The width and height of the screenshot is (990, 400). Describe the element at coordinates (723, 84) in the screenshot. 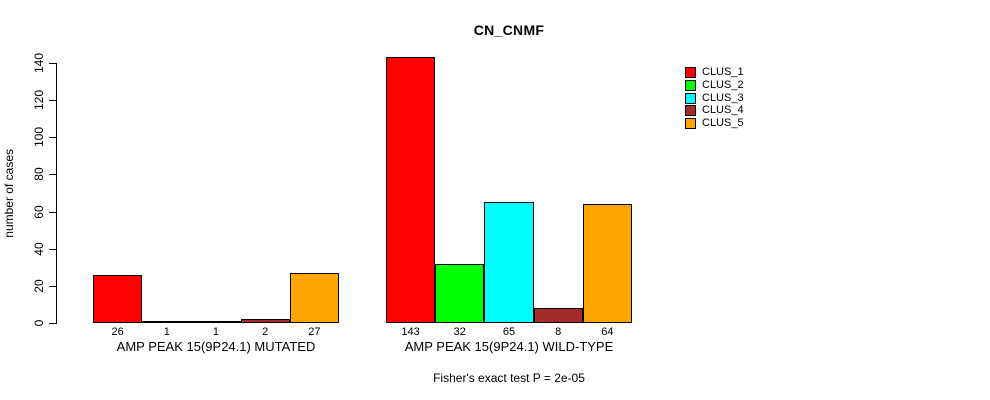

I see `legend-label: CLUS_2` at that location.